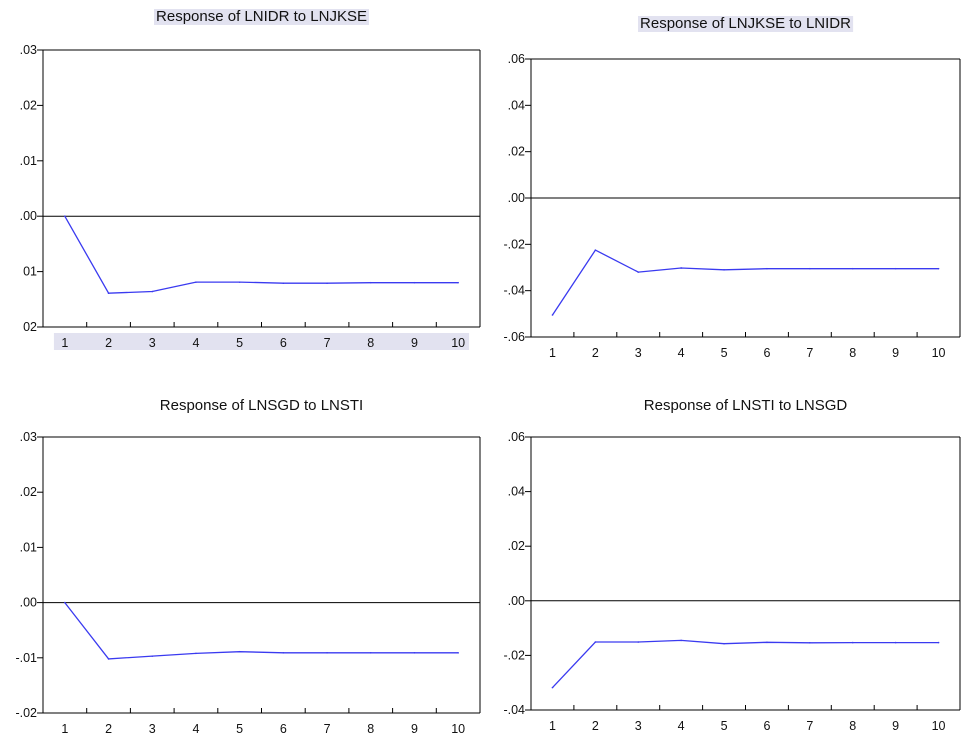 This screenshot has height=740, width=963. I want to click on y-tick-label: 02, so click(30, 327).